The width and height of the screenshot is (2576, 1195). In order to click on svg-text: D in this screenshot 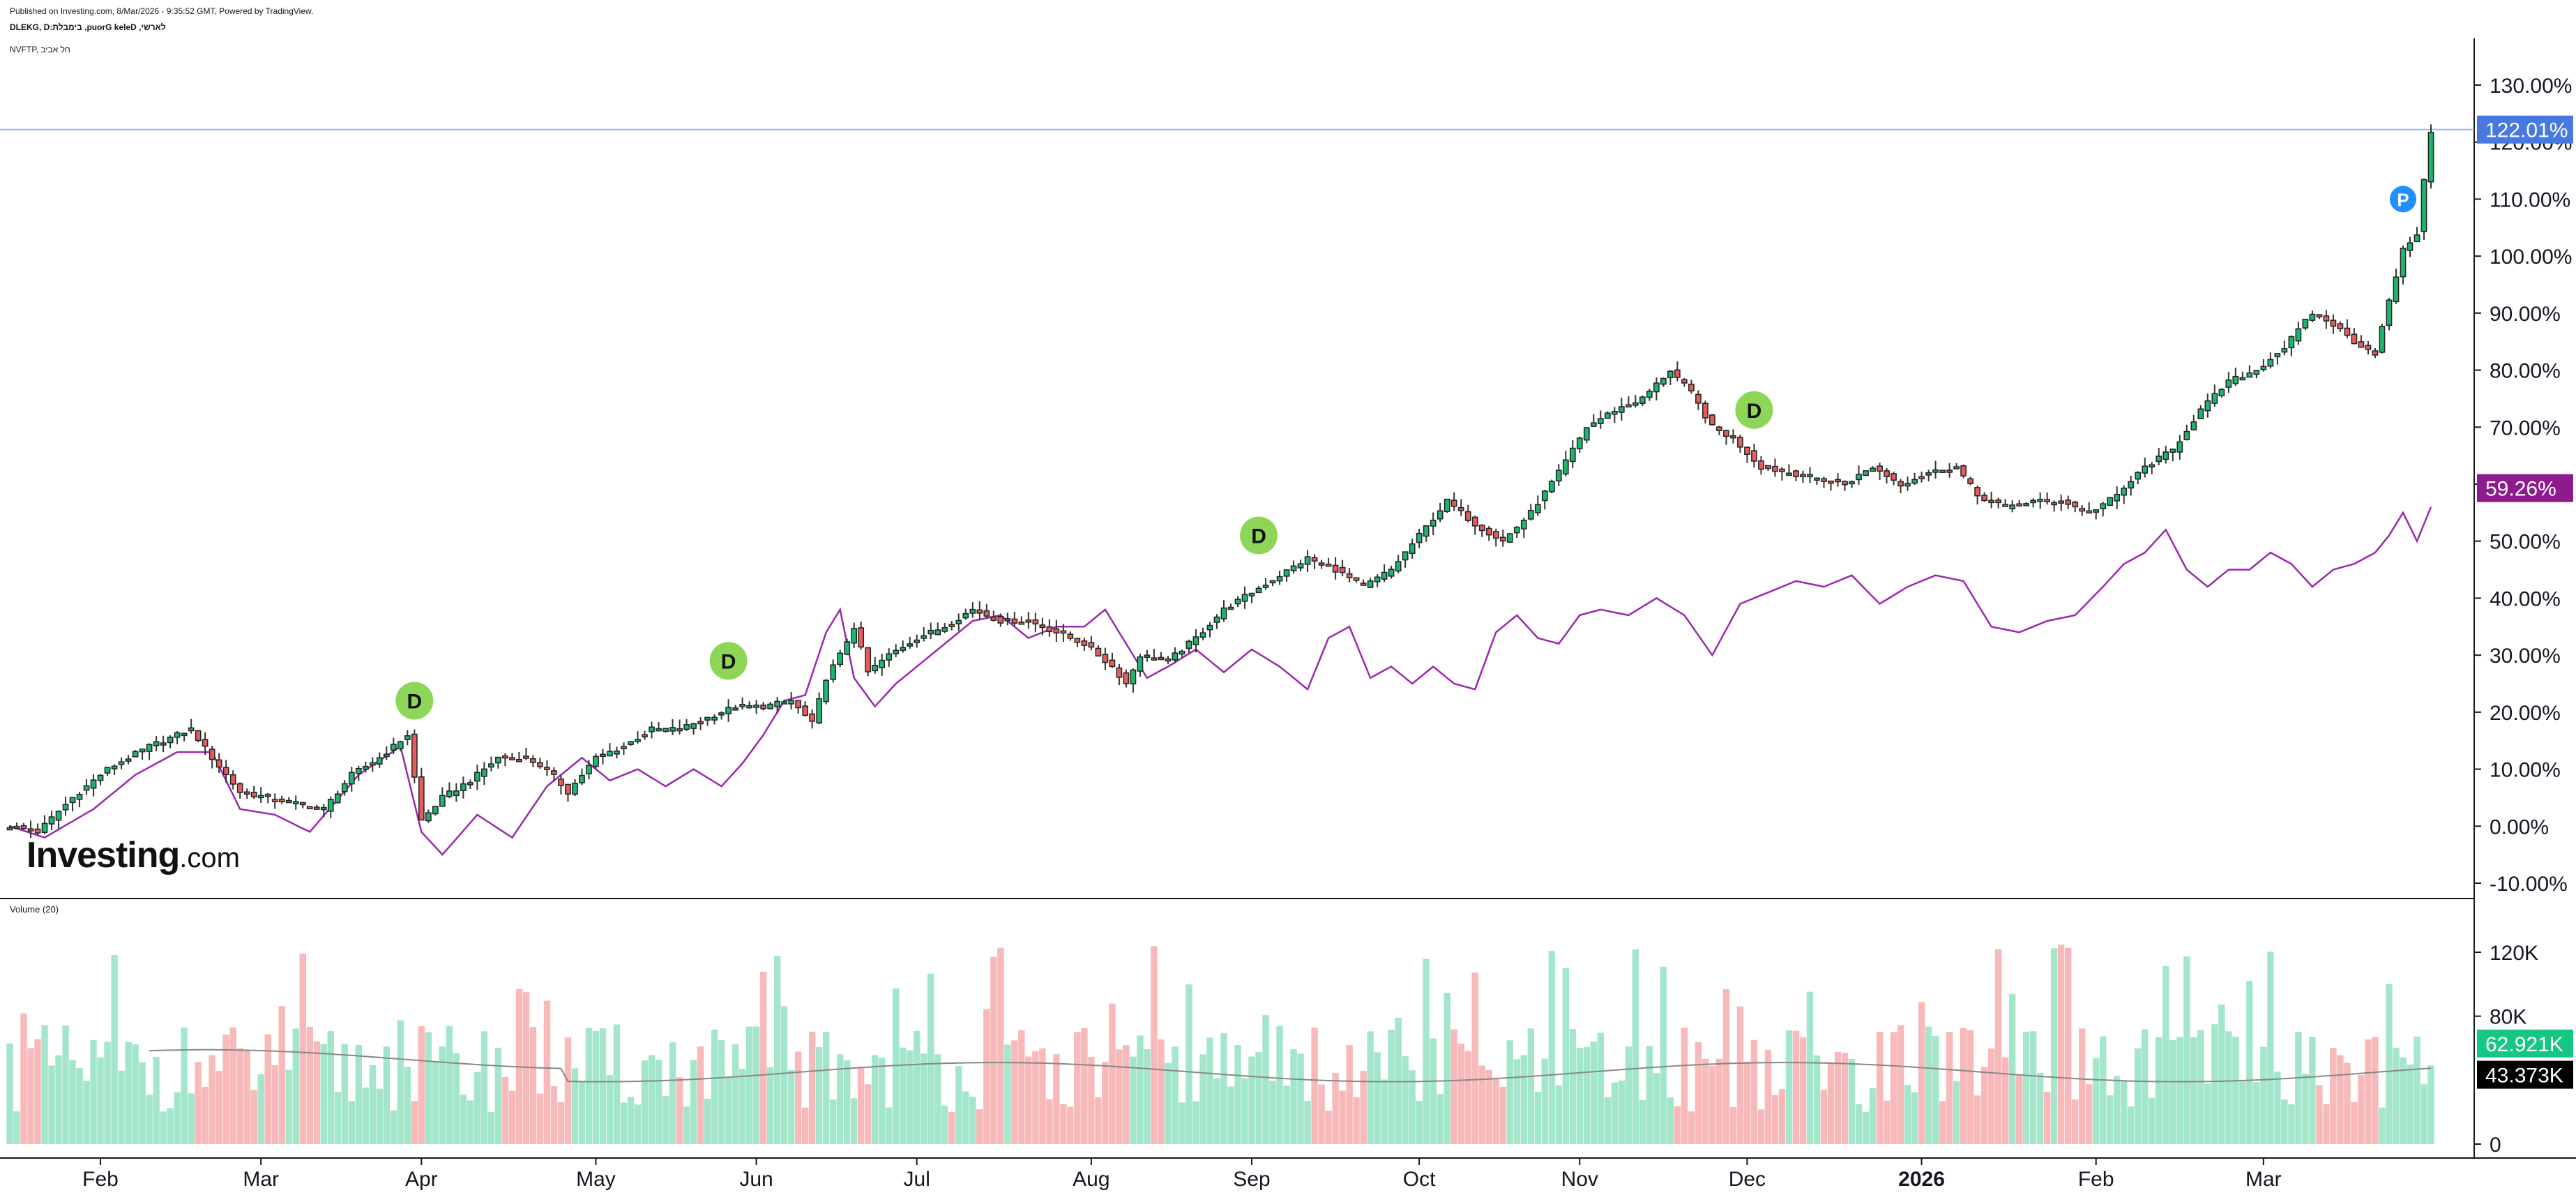, I will do `click(1754, 412)`.